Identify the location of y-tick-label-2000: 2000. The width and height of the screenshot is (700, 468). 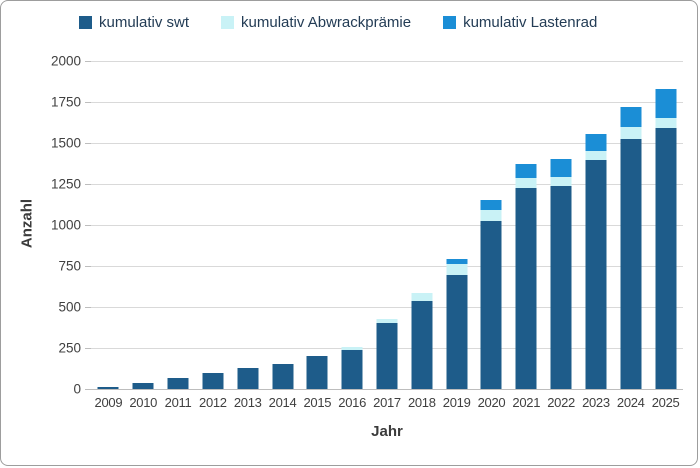
(65, 61).